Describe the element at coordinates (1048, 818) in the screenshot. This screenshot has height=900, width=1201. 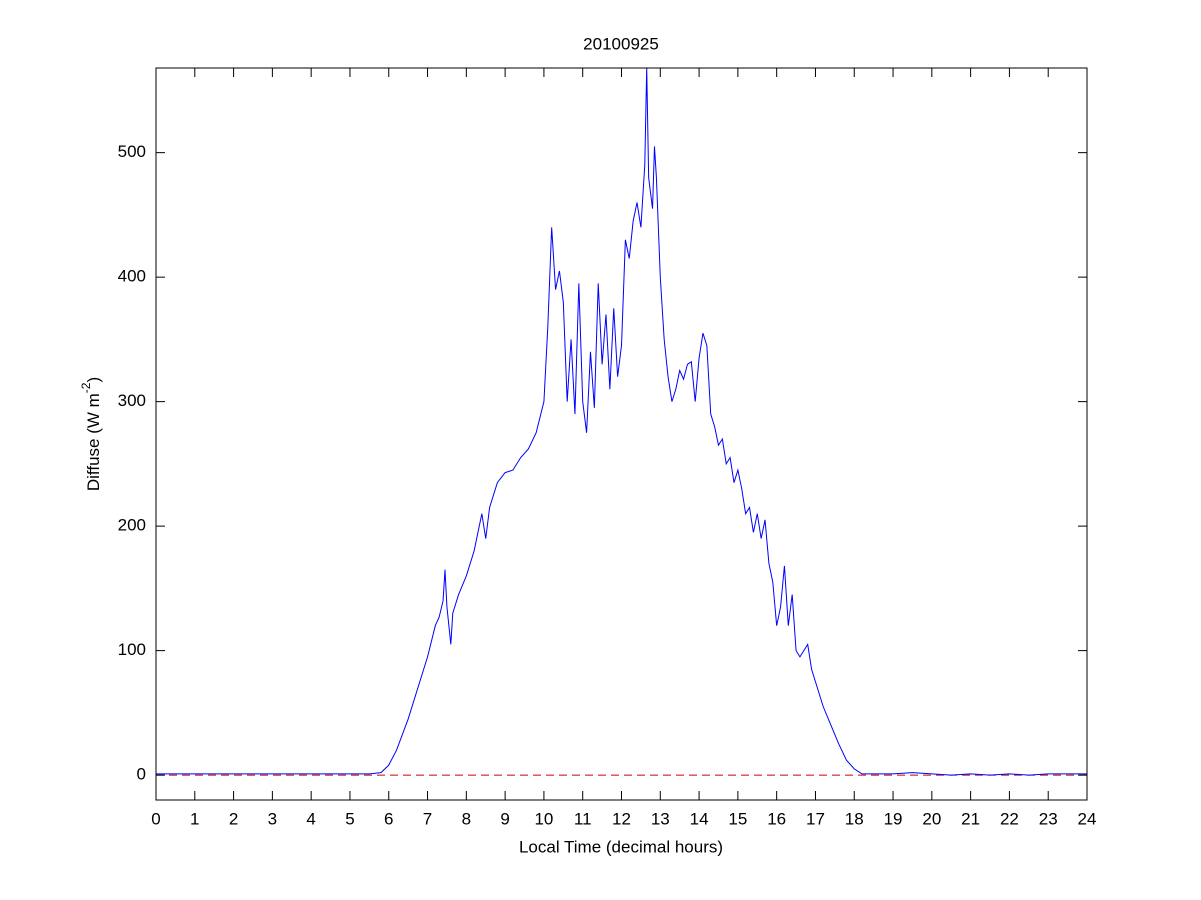
I see `x-tick-label: 23` at that location.